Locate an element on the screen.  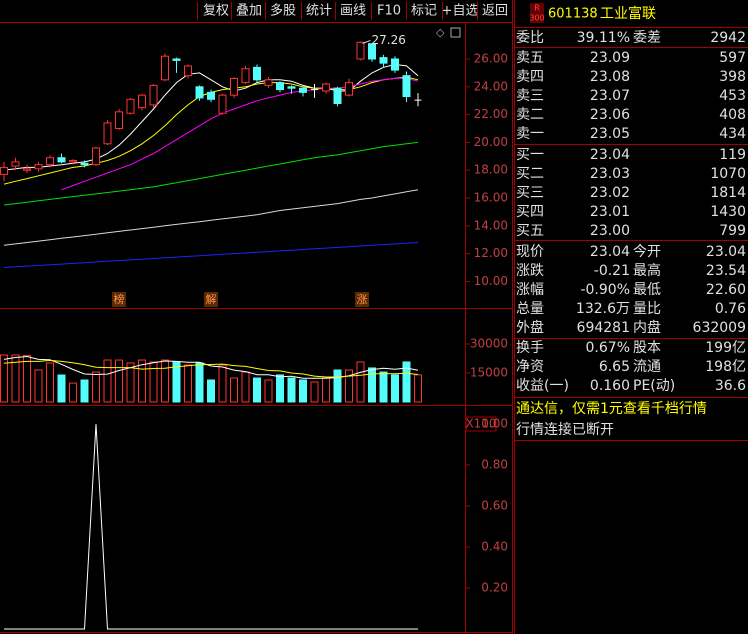
quote-cell: 632009 is located at coordinates (719, 328).